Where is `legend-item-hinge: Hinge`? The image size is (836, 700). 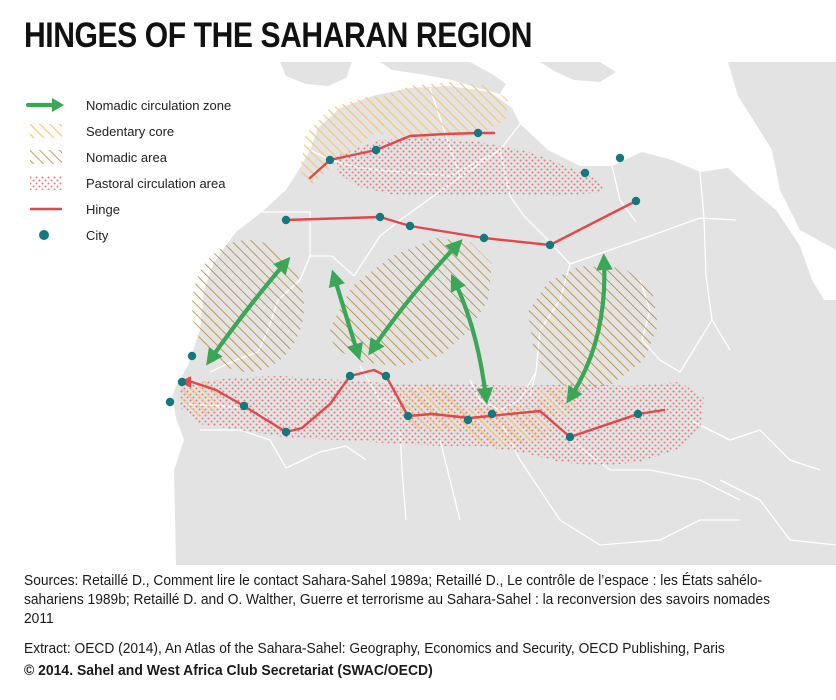
legend-item-hinge: Hinge is located at coordinates (146, 209).